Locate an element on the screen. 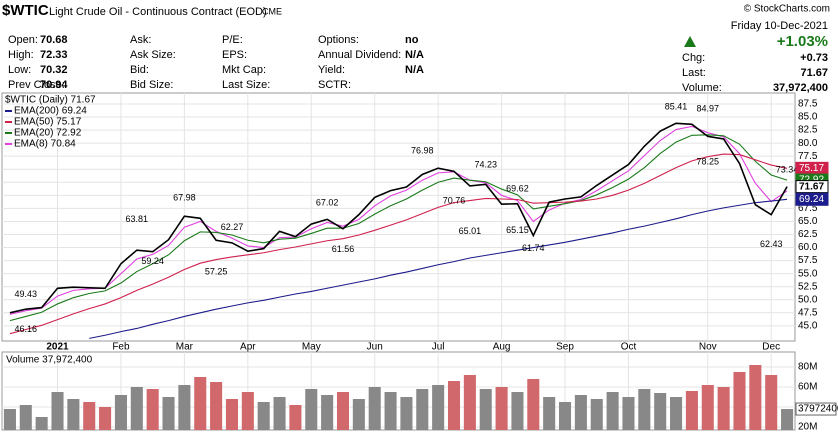 Image resolution: width=838 pixels, height=444 pixels. y-tick-label: 85.0 is located at coordinates (808, 117).